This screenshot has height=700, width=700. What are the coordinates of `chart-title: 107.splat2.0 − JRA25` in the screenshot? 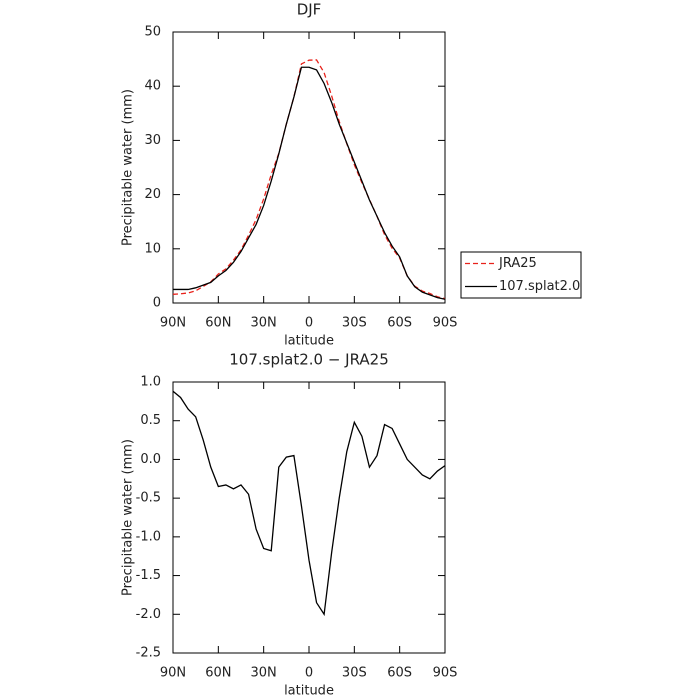 It's located at (309, 360).